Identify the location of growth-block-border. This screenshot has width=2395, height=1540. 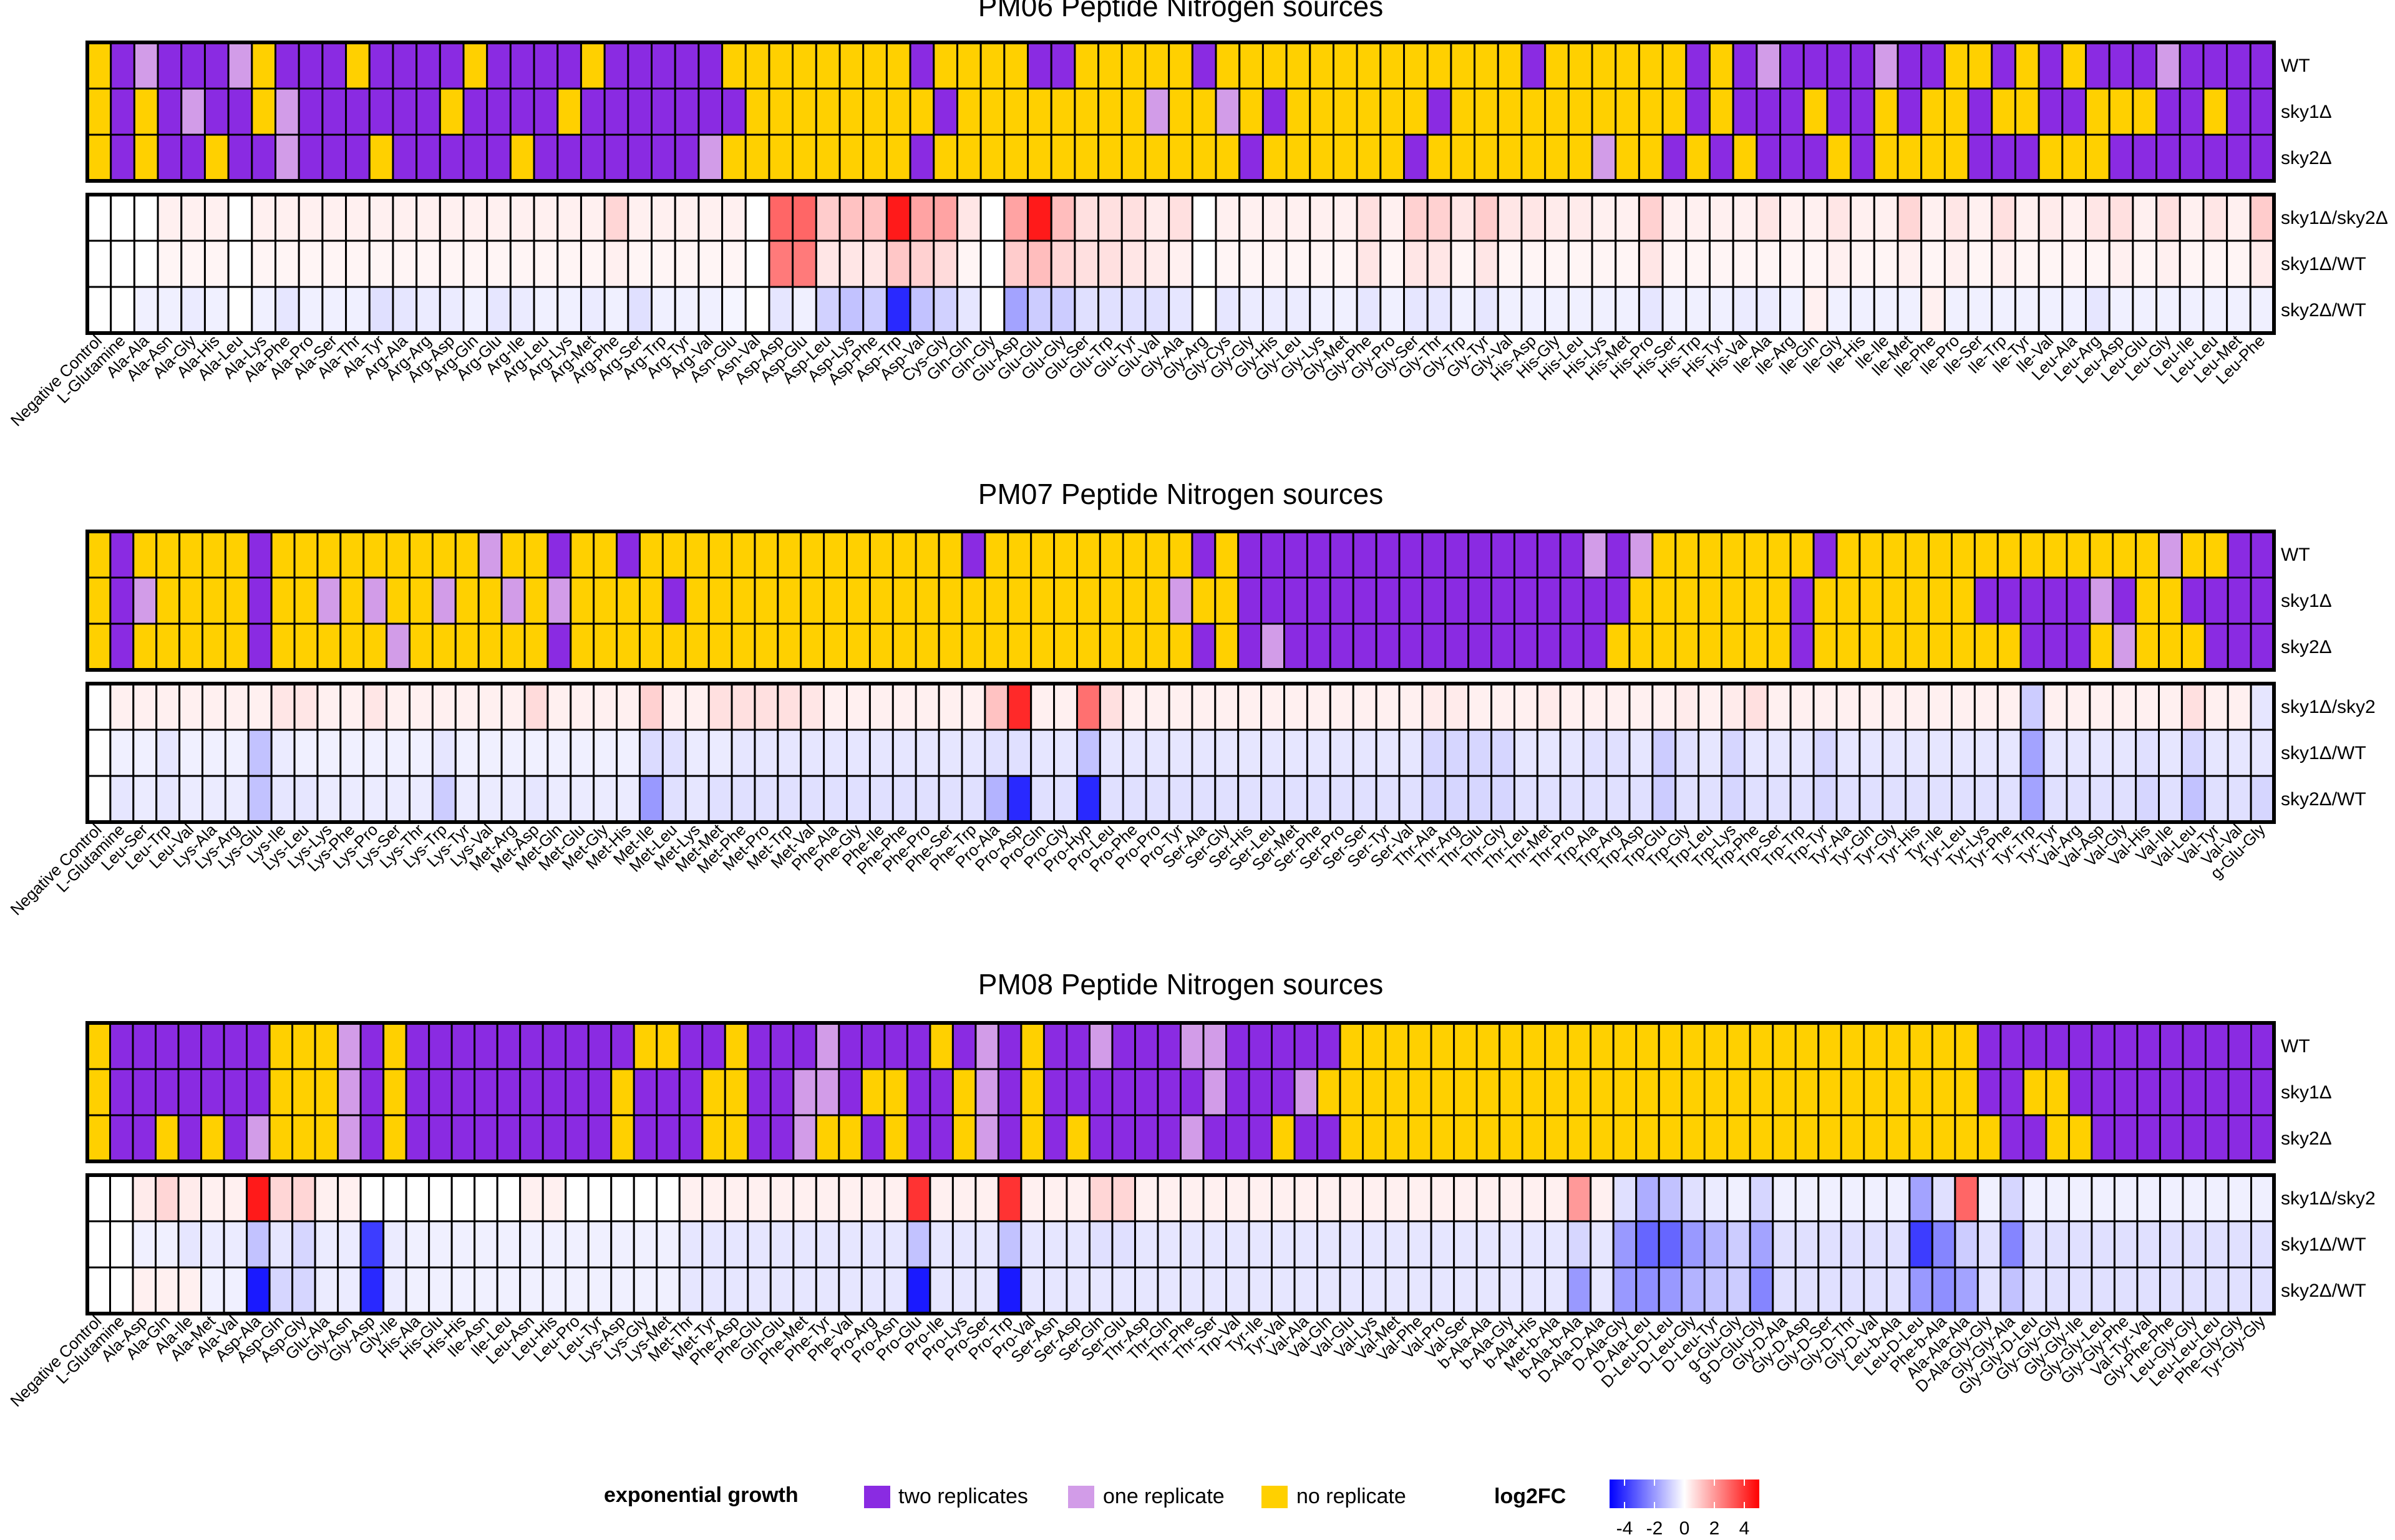
(1180, 601).